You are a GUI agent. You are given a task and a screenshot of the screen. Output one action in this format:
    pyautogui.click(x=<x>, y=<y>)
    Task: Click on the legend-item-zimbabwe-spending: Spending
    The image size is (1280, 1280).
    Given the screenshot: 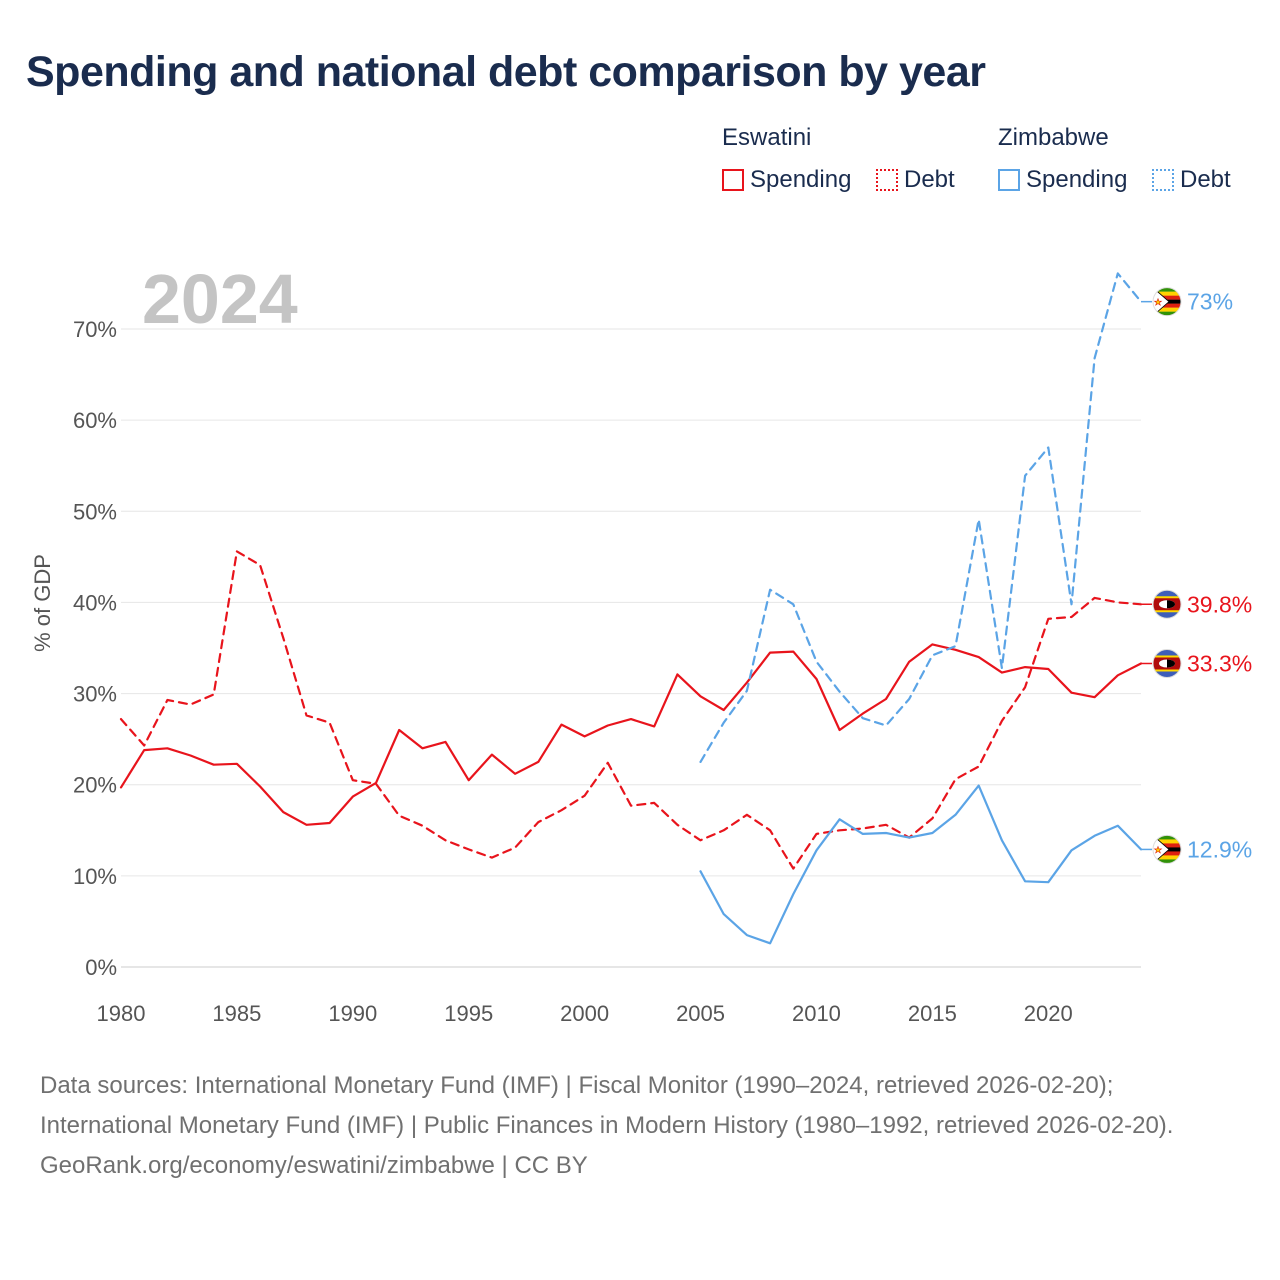 What is the action you would take?
    pyautogui.click(x=1062, y=180)
    